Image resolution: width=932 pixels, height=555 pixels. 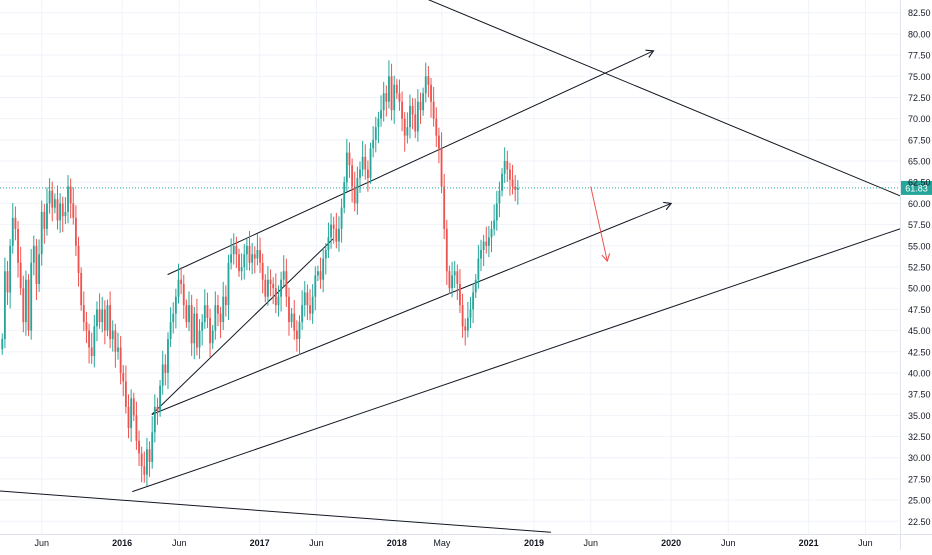 I want to click on y-tick-label: 65.00, so click(x=919, y=162).